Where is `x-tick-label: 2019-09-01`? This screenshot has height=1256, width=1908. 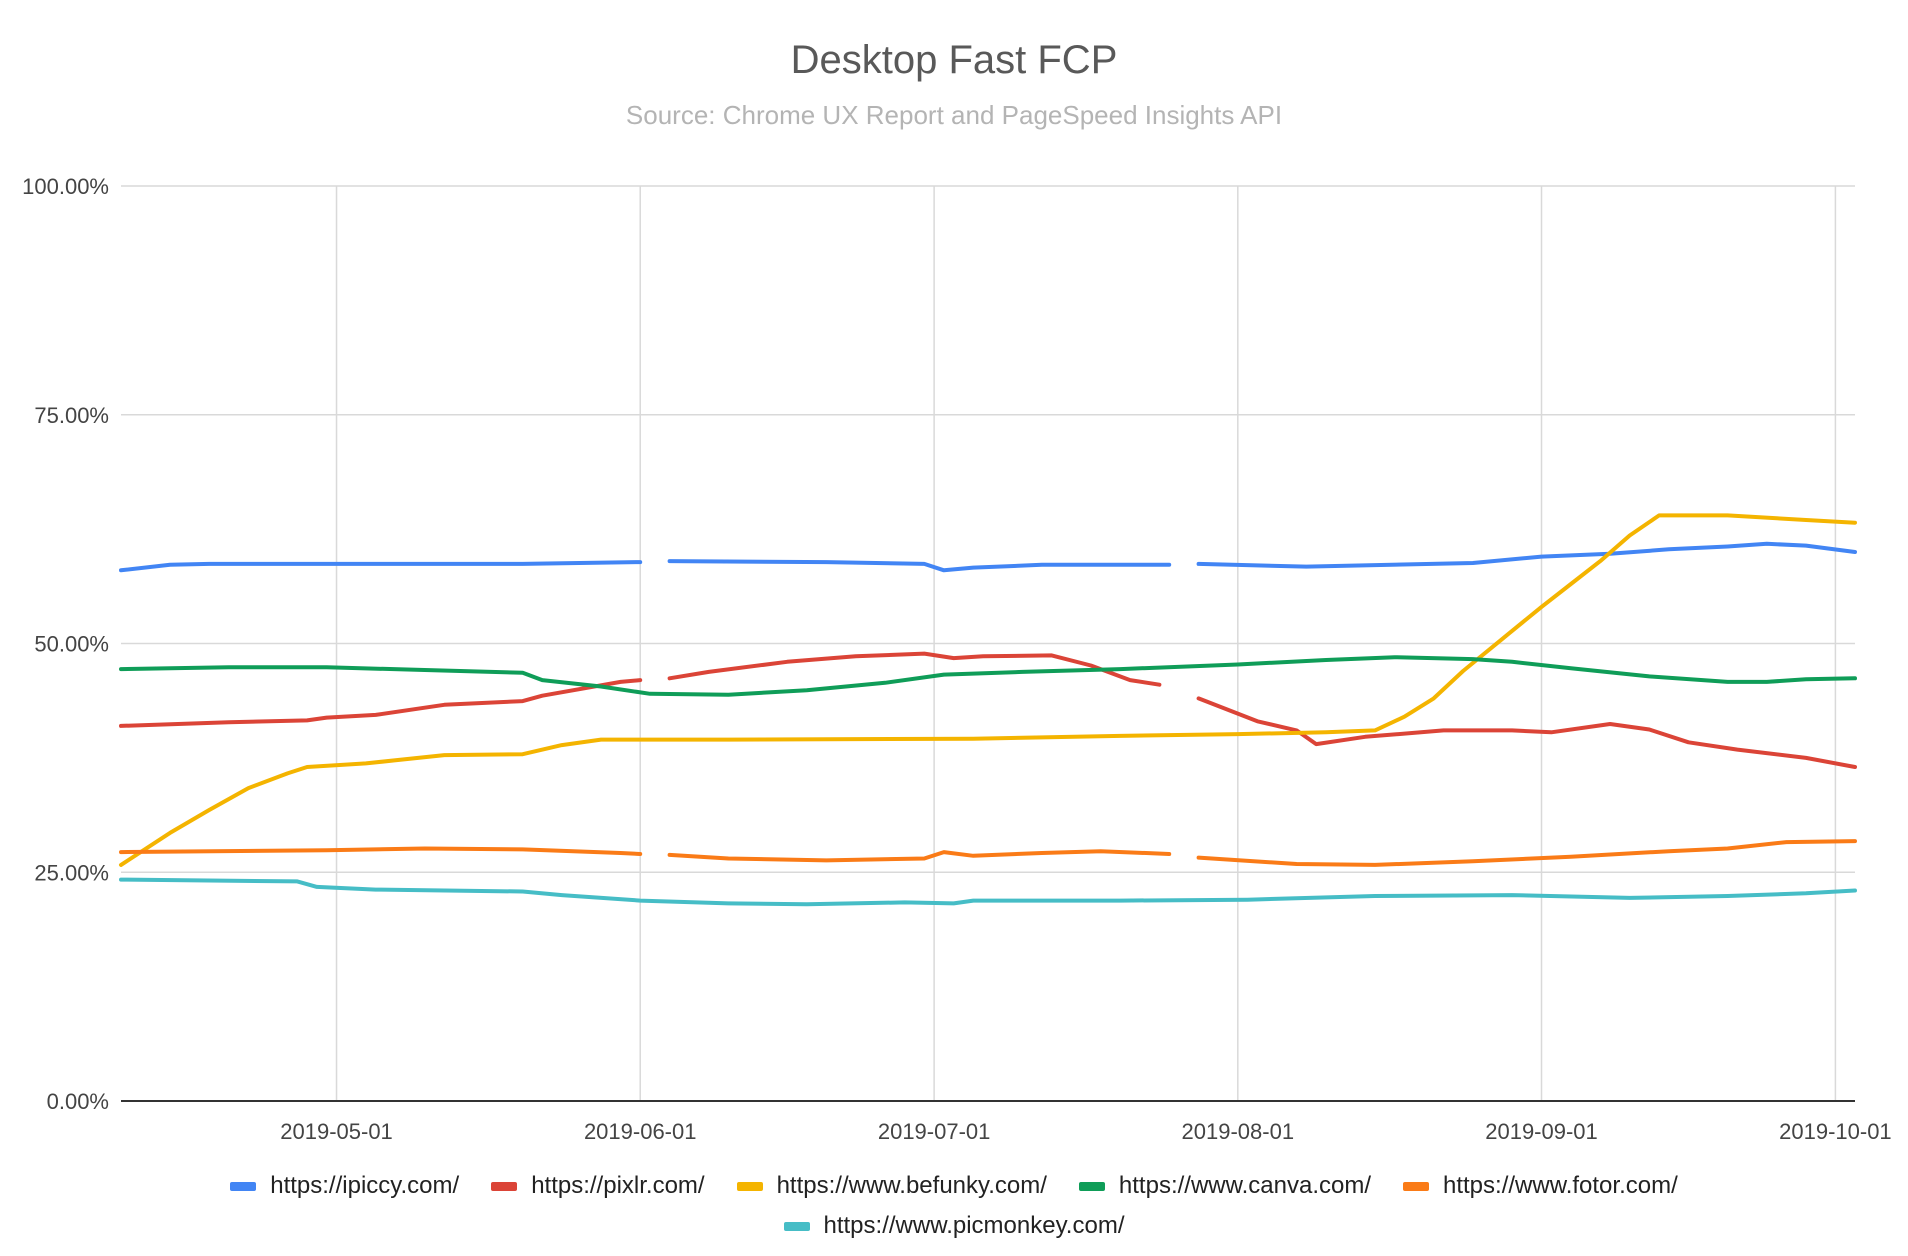
x-tick-label: 2019-09-01 is located at coordinates (1541, 1131).